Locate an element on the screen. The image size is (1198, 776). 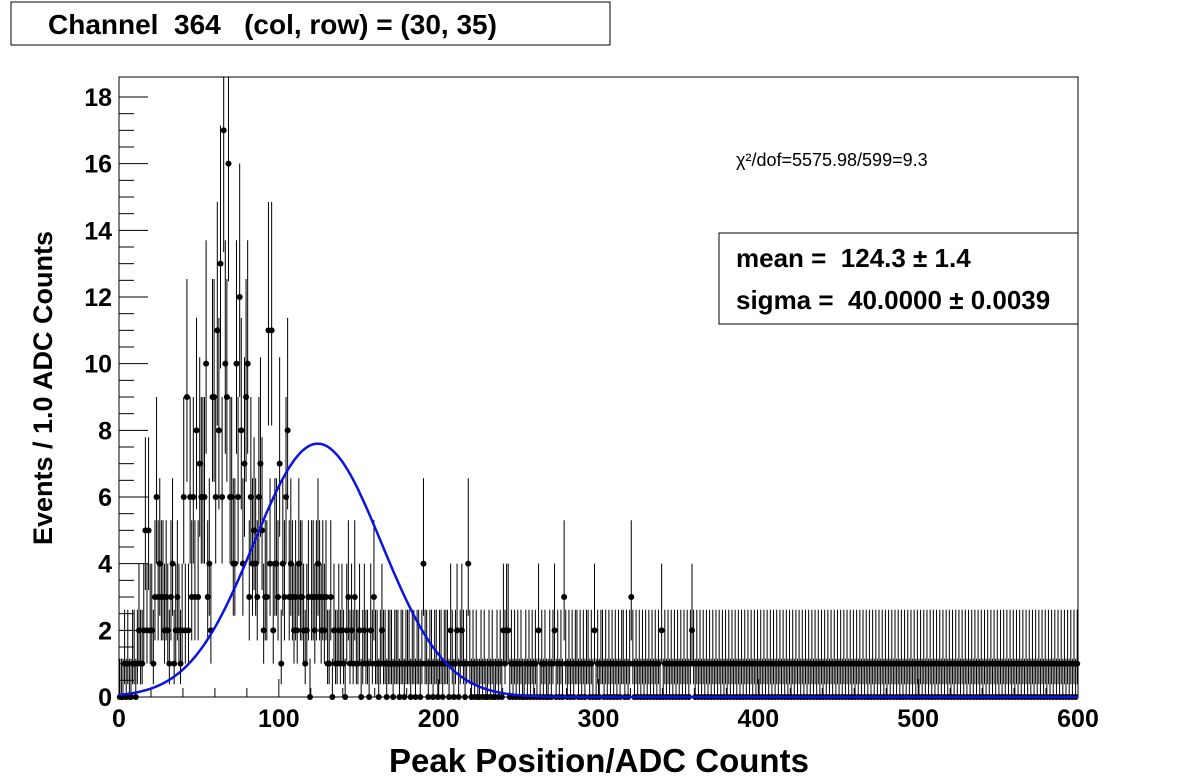
x-tick-label: 200 is located at coordinates (439, 719).